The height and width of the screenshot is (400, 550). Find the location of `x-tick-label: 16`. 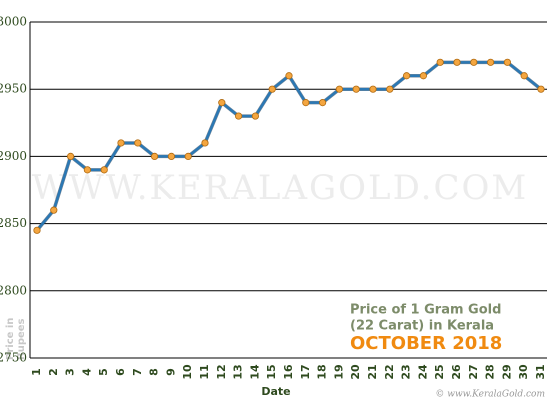

x-tick-label: 16 is located at coordinates (288, 372).